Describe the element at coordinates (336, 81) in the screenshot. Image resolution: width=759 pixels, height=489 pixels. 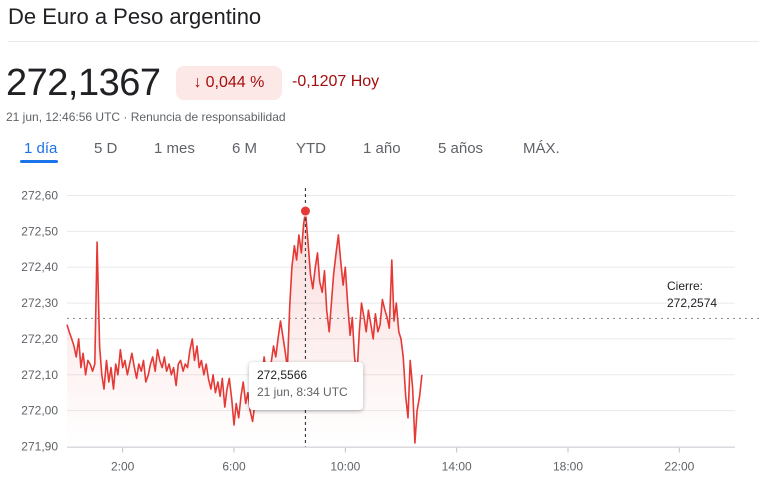
I see `change-absolute: -0,1207 Hoy` at that location.